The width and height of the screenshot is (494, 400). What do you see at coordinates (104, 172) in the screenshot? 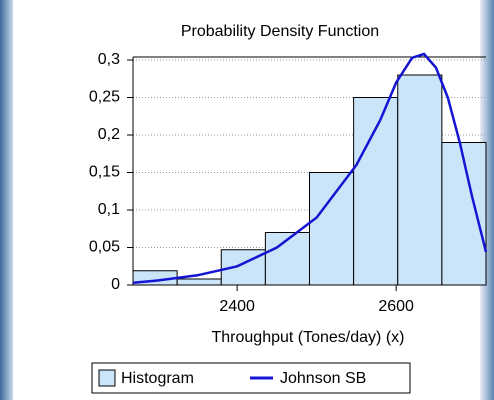
I see `y-tick-label: 0,15` at bounding box center [104, 172].